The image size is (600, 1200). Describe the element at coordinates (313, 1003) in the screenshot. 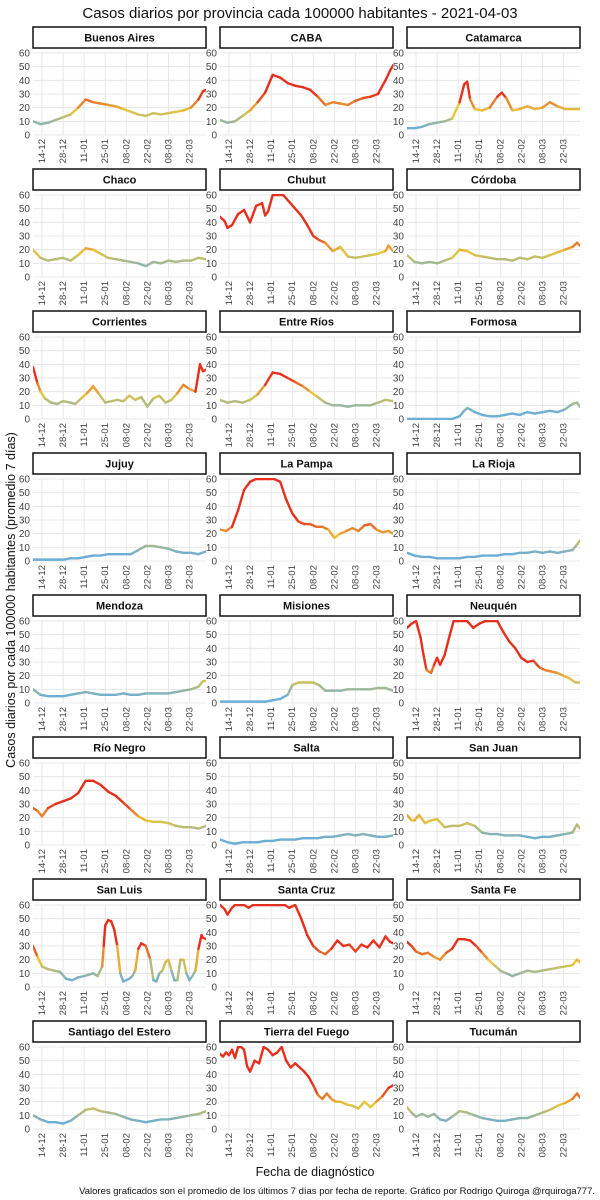

I see `x-tick-label: 08-02` at that location.